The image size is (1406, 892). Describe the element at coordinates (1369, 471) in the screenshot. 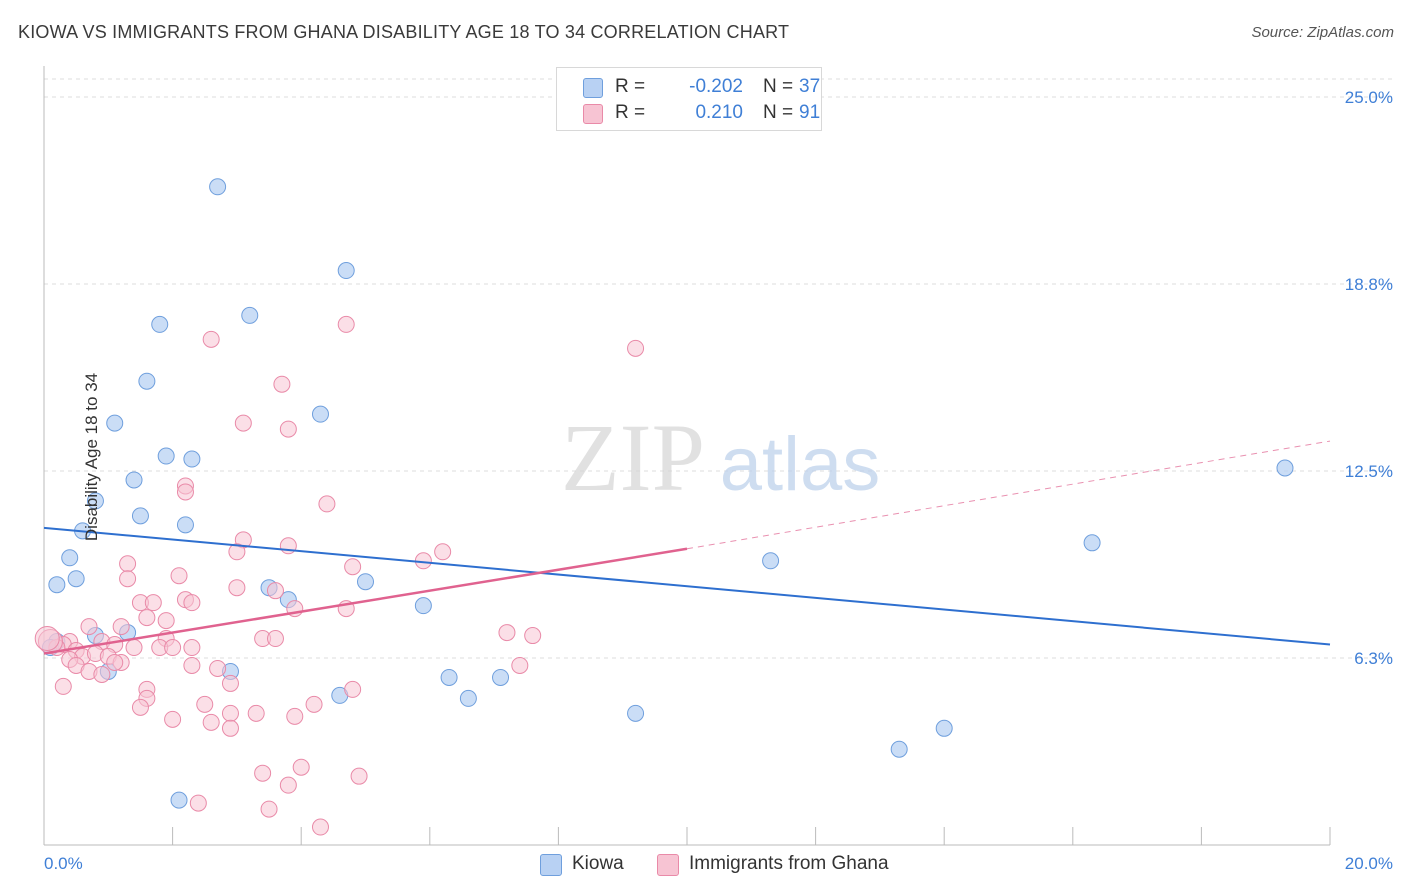

I see `y-tick-label: 12.5%` at that location.